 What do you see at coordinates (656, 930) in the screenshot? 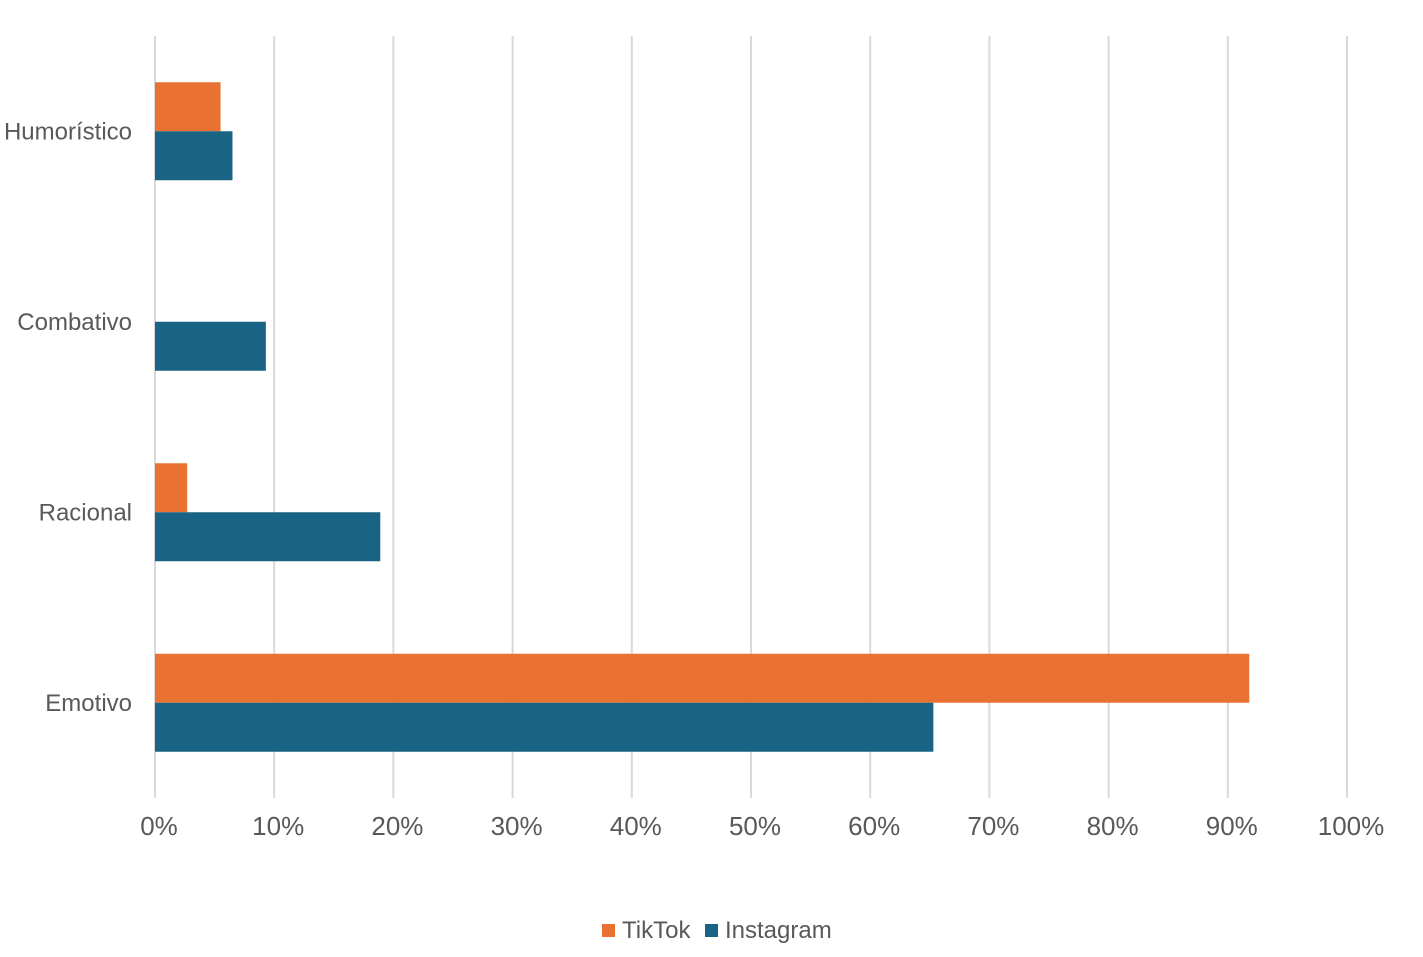
I see `legend-label: TikTok` at bounding box center [656, 930].